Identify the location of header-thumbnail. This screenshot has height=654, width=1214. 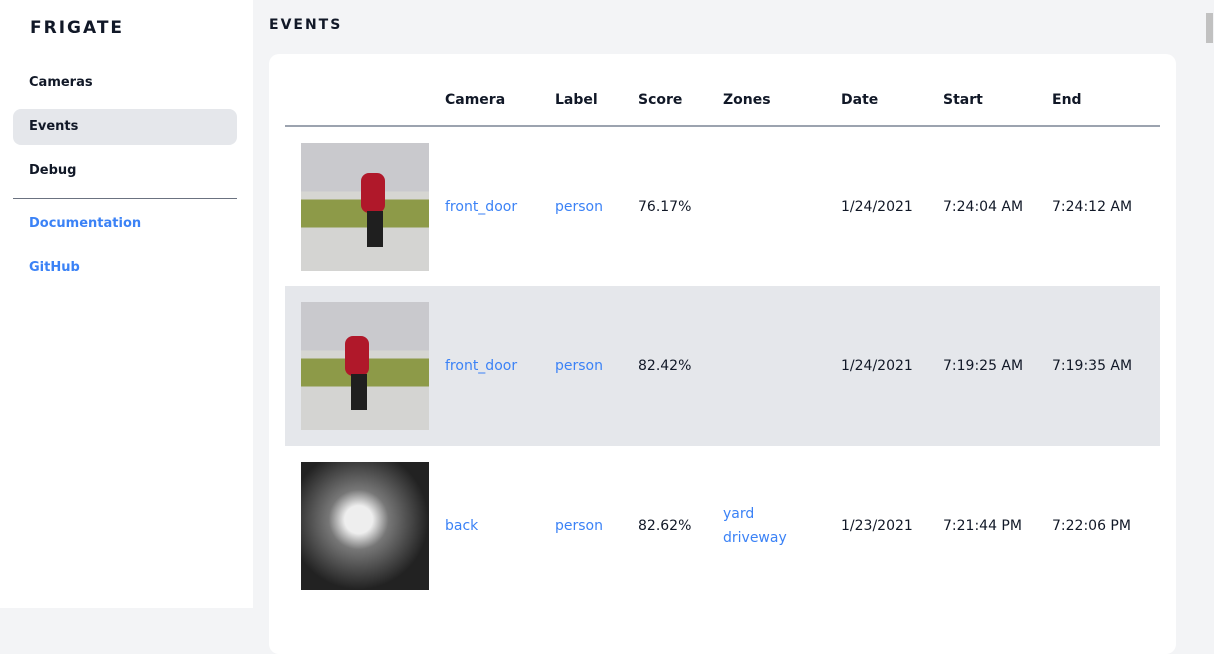
(365, 100).